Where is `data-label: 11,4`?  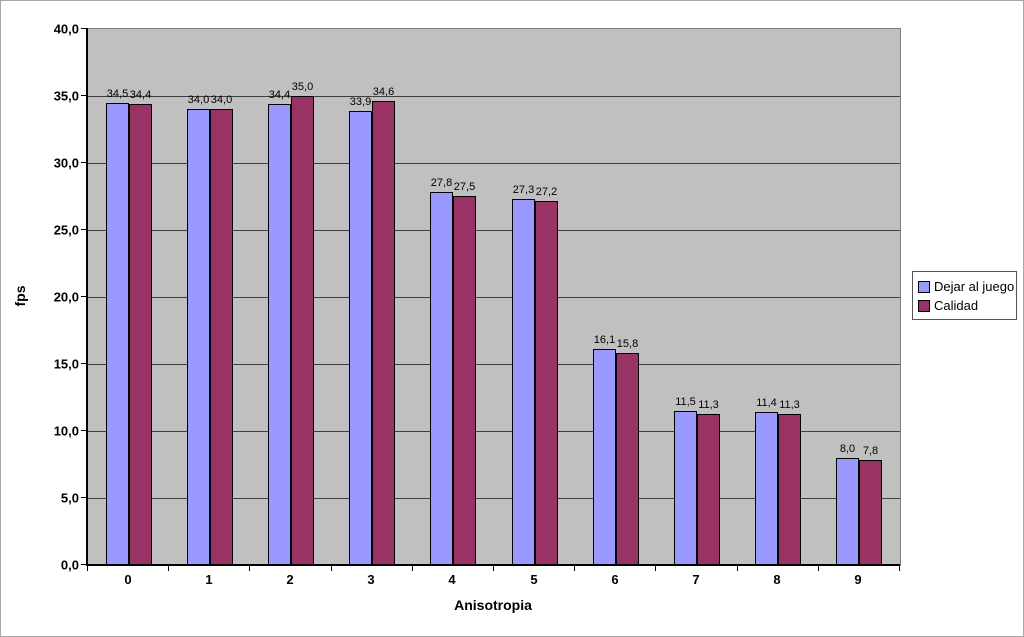
data-label: 11,4 is located at coordinates (766, 403).